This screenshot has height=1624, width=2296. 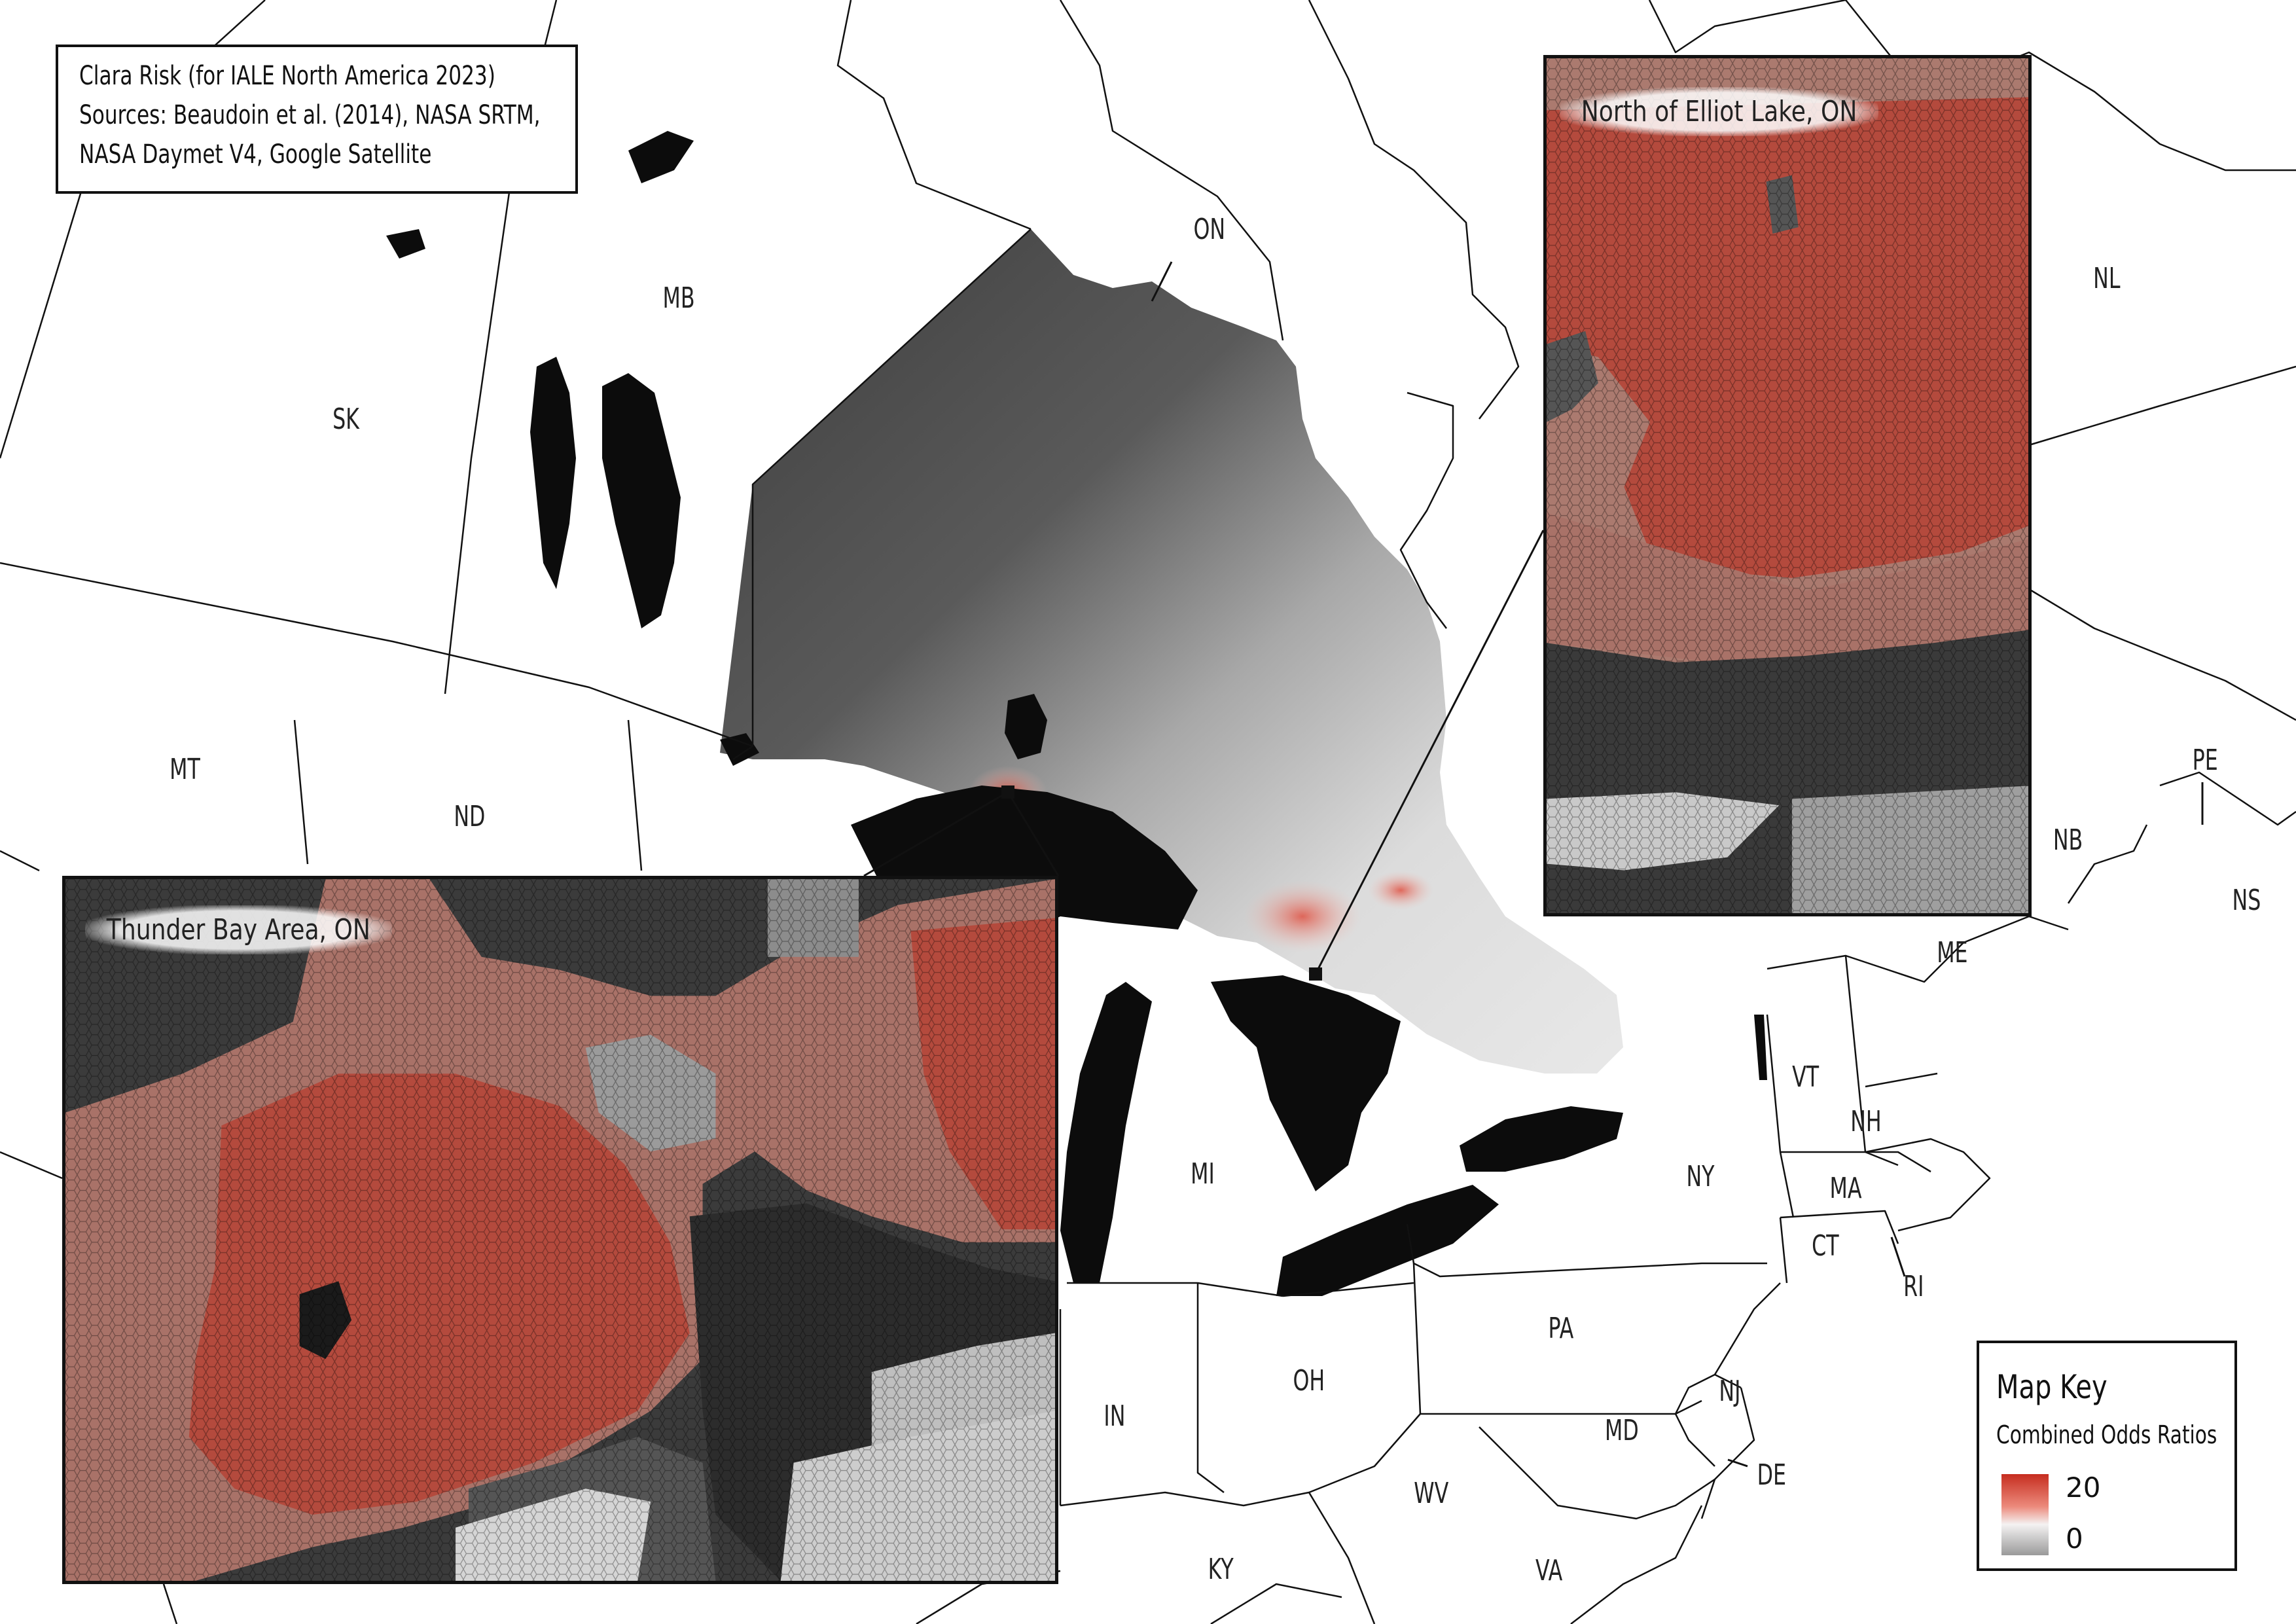 What do you see at coordinates (2107, 279) in the screenshot?
I see `label-nl: NL` at bounding box center [2107, 279].